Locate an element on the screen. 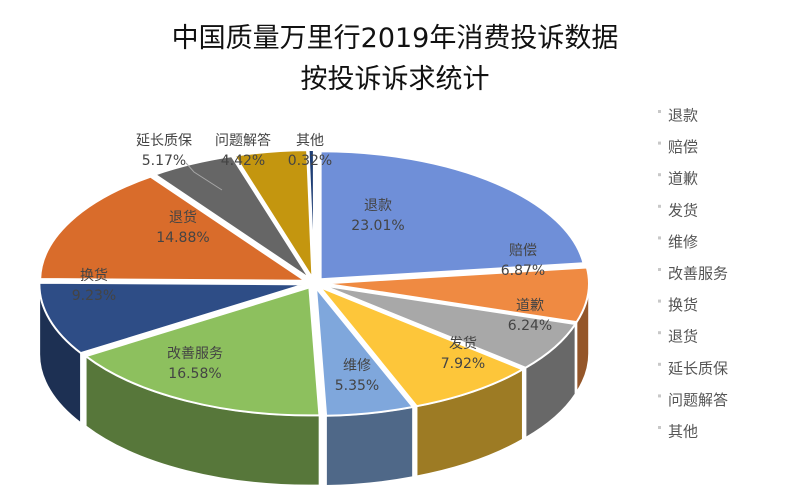 This screenshot has width=787, height=504. pie-side-维修 is located at coordinates (369, 446).